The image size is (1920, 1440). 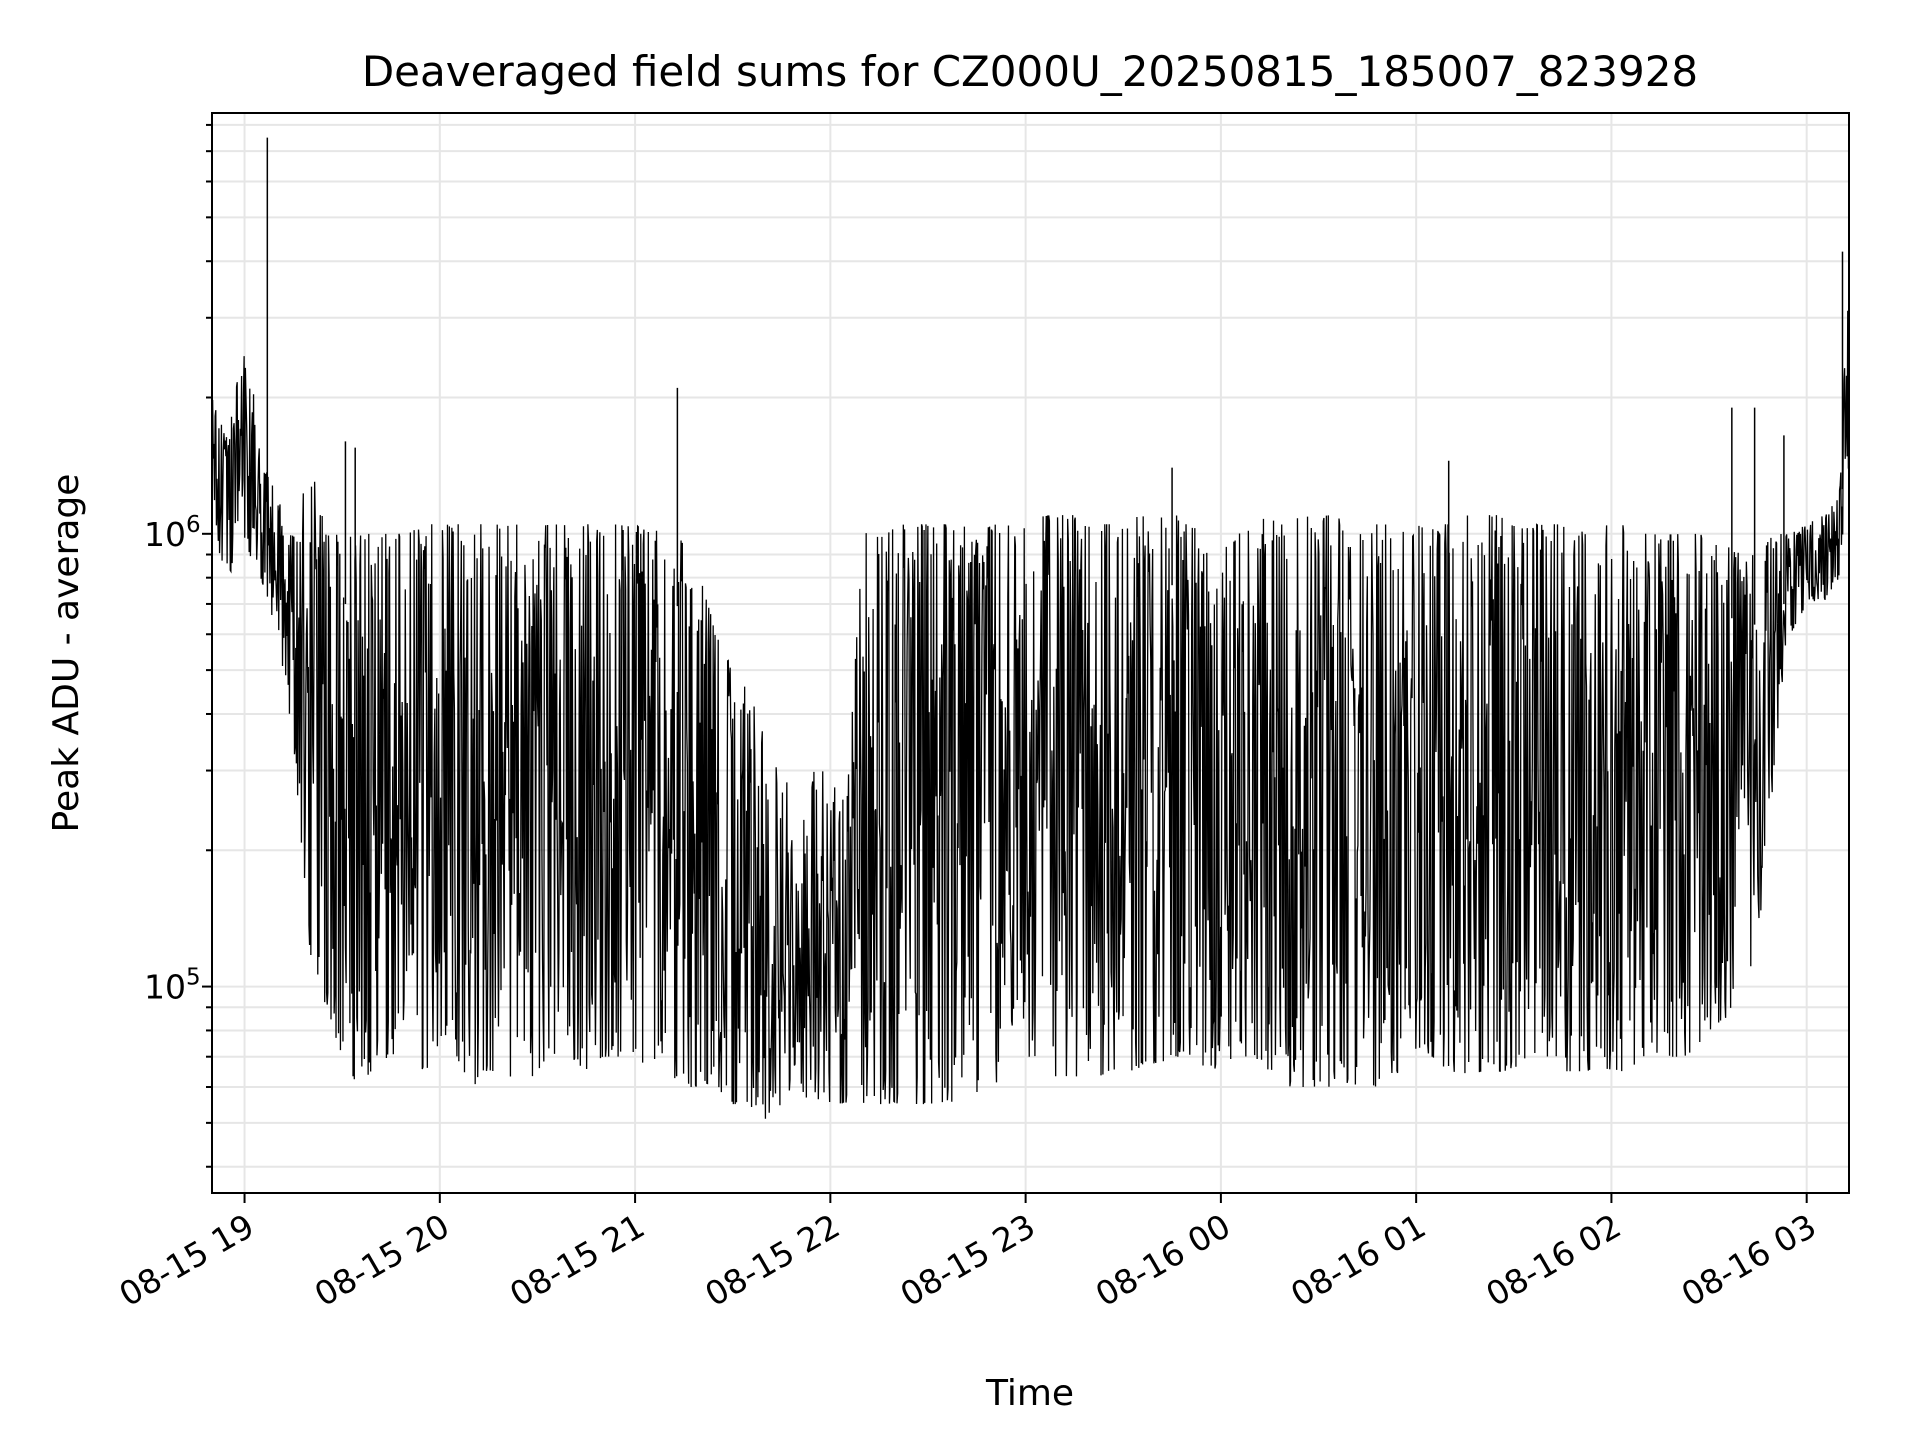 I want to click on y-tick-exponent: 6, so click(x=193, y=525).